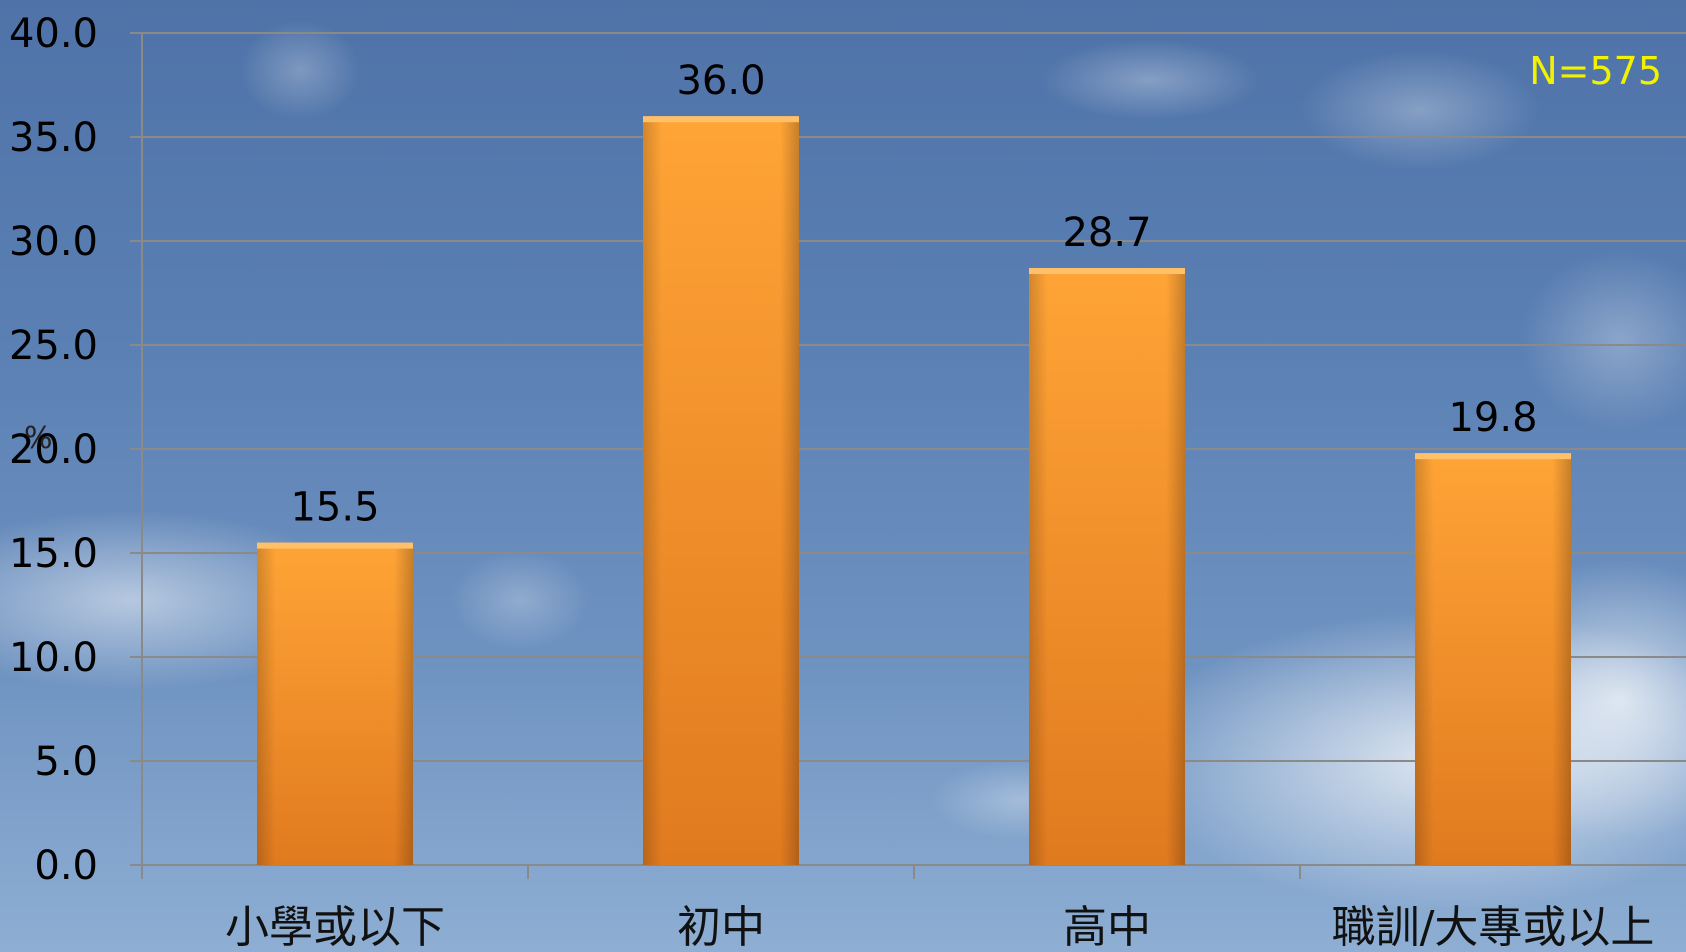  Describe the element at coordinates (53, 346) in the screenshot. I see `y-tick-label: 25.0` at that location.